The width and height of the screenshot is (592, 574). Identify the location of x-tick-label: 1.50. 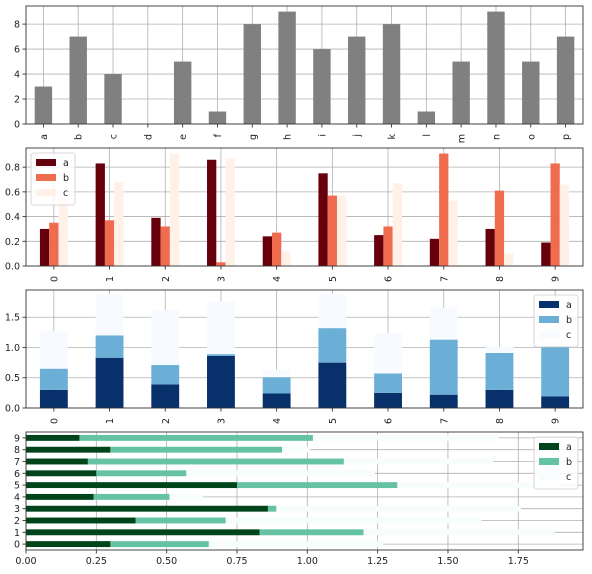
(447, 561).